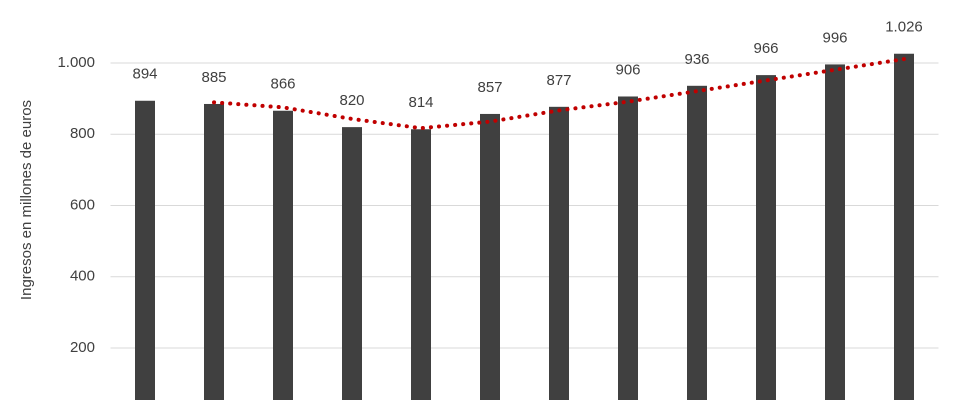 The height and width of the screenshot is (400, 960). What do you see at coordinates (627, 69) in the screenshot?
I see `data-label: 906` at bounding box center [627, 69].